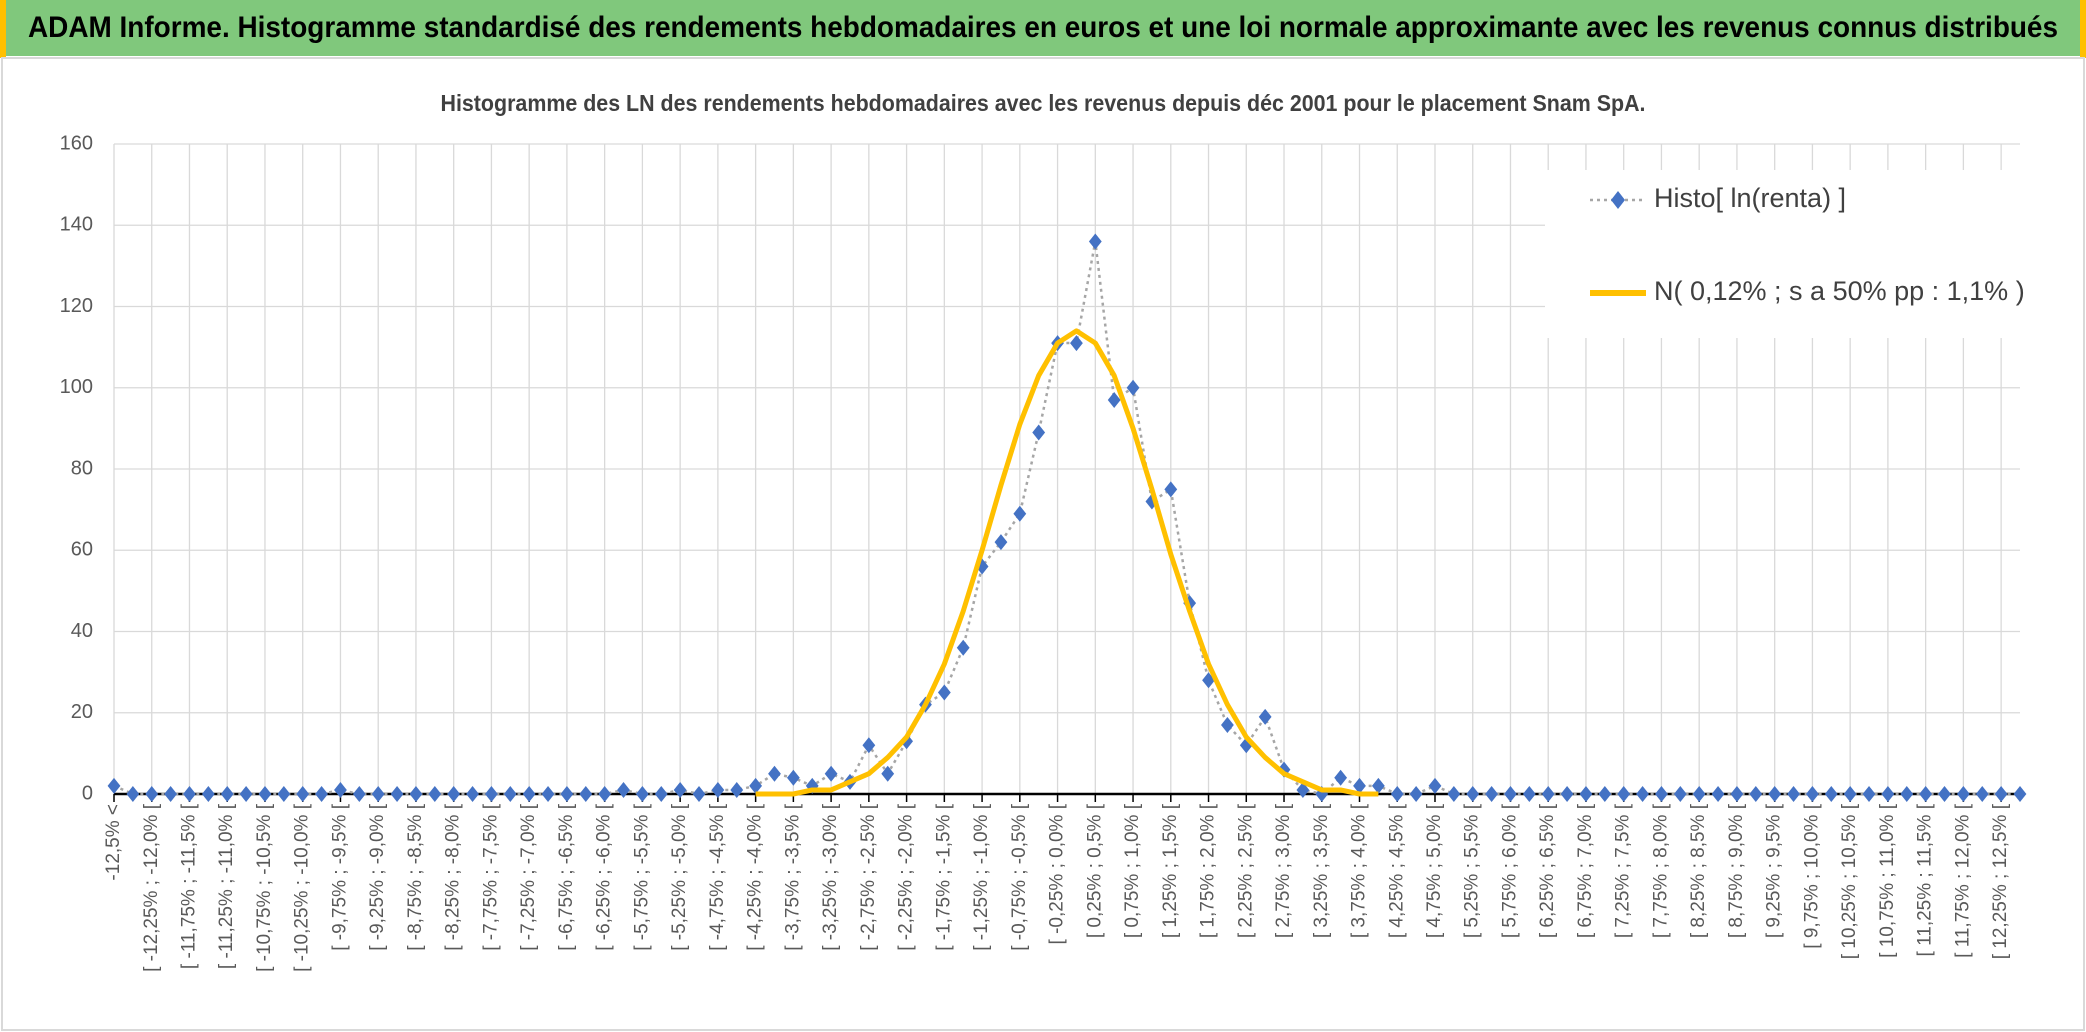 The image size is (2086, 1032). I want to click on x-tick-label: [ 4,25% ; 4,5% [, so click(1396, 870).